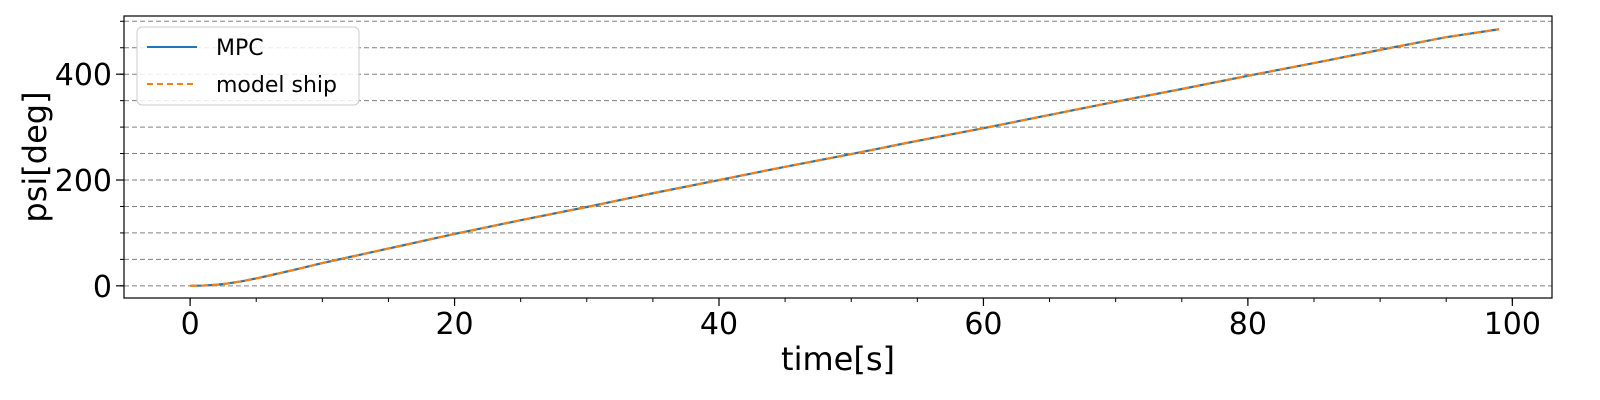 The height and width of the screenshot is (400, 1600). What do you see at coordinates (83, 75) in the screenshot?
I see `y-tick-label: 400` at bounding box center [83, 75].